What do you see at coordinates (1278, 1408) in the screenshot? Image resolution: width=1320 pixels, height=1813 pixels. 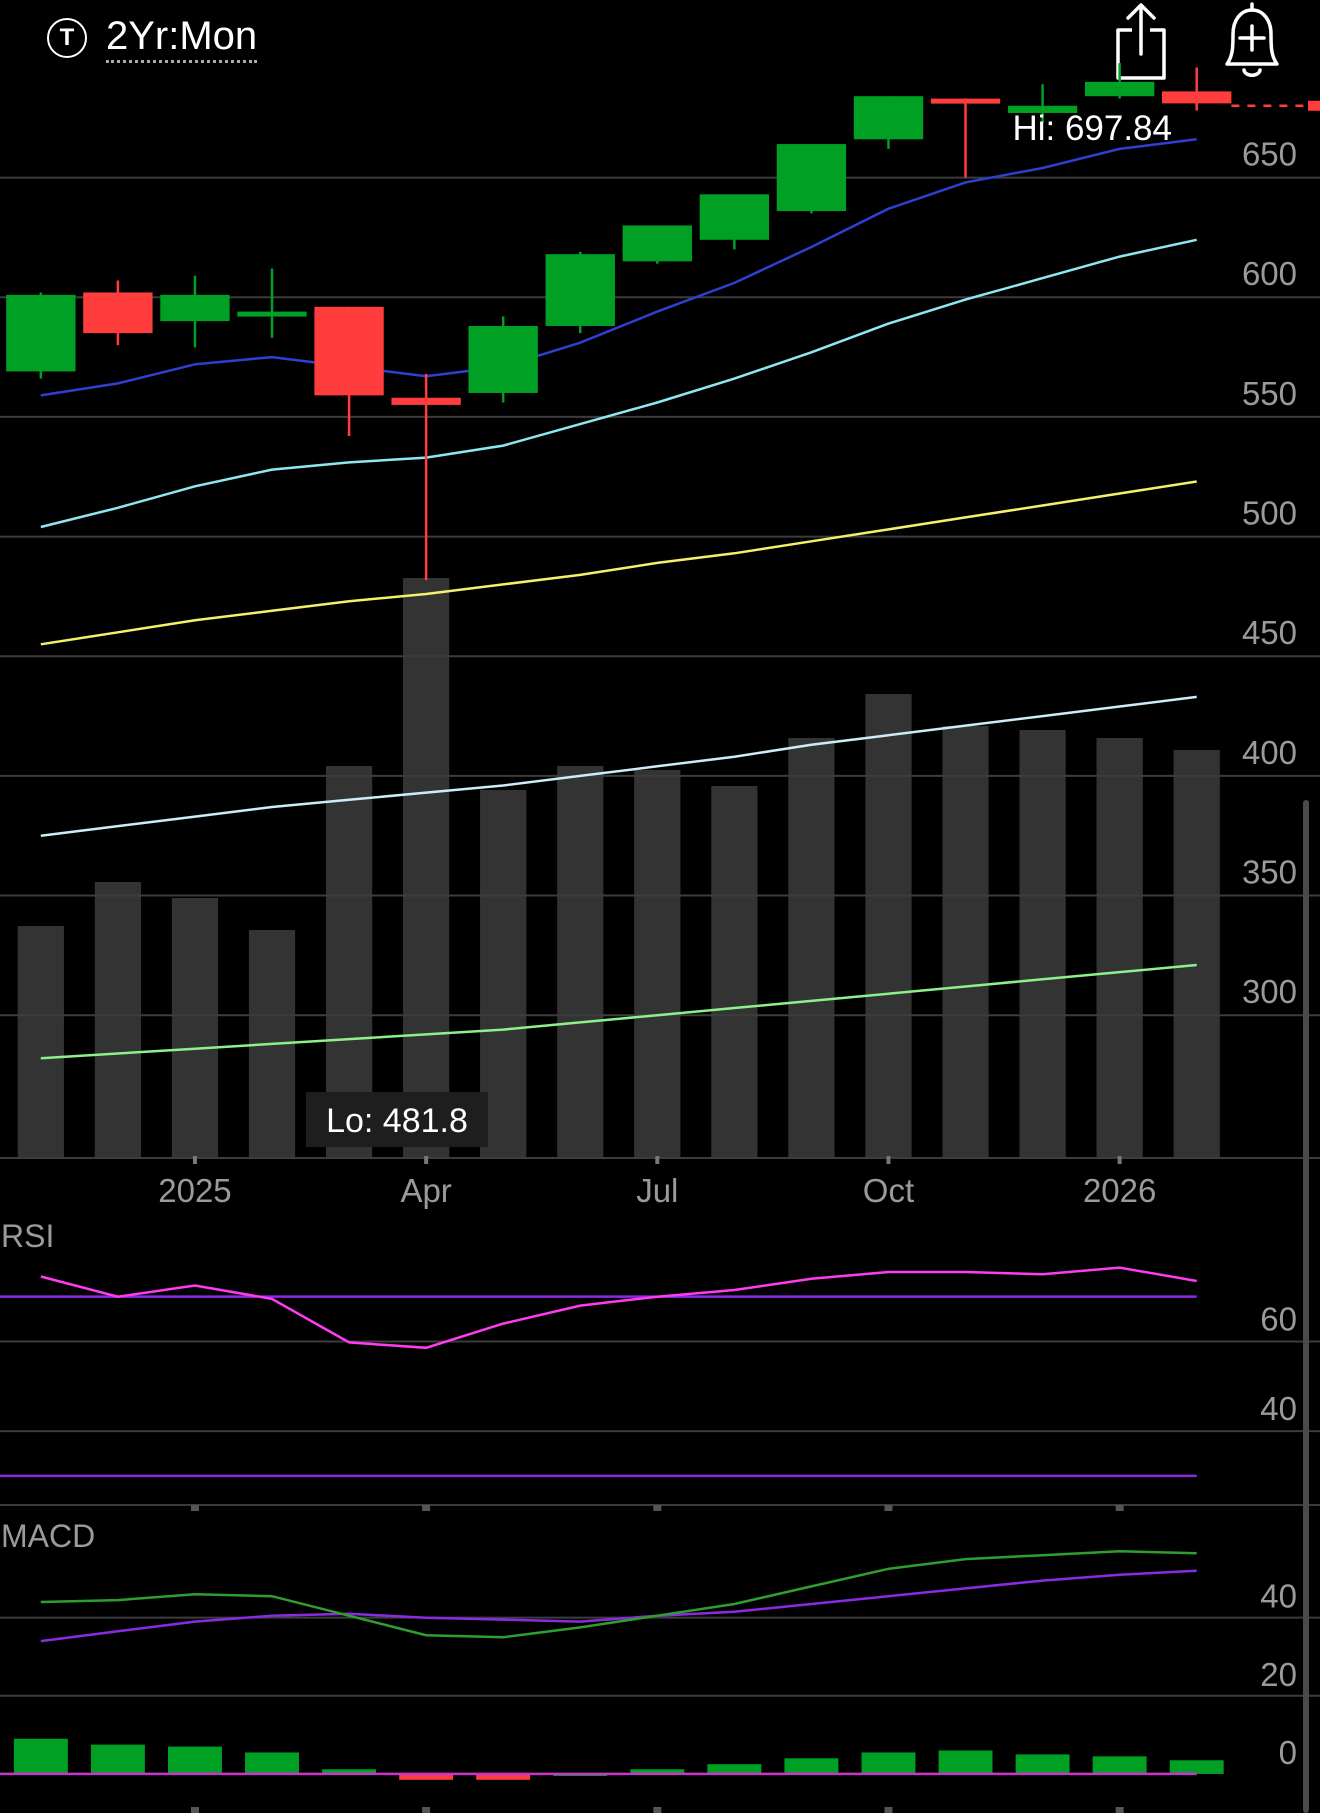 I see `rsi-axis-tick-label: 40` at bounding box center [1278, 1408].